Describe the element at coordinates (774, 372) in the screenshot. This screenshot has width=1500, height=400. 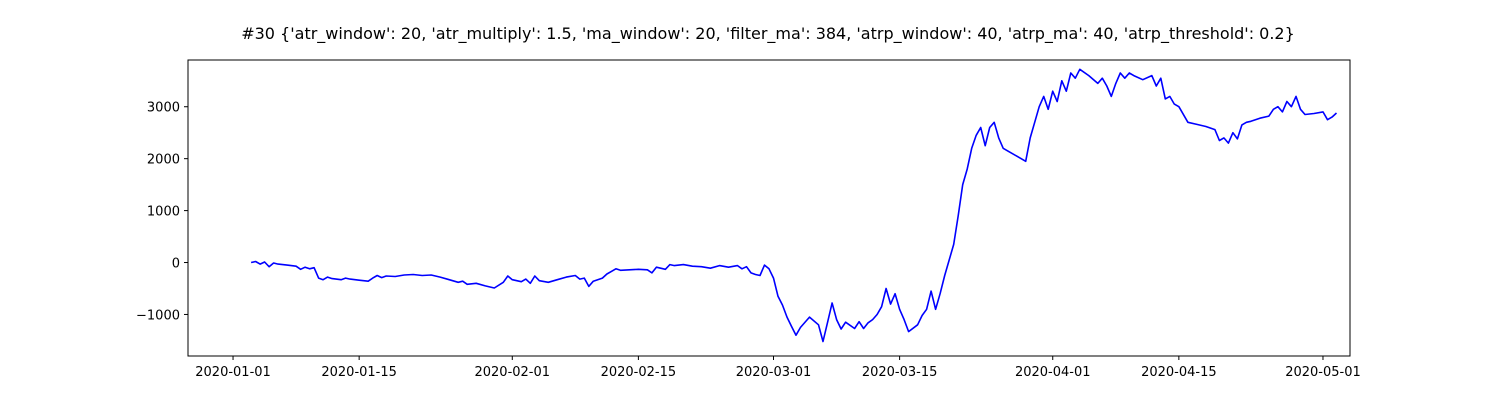
I see `x-tick-label: 2020-03-01` at that location.